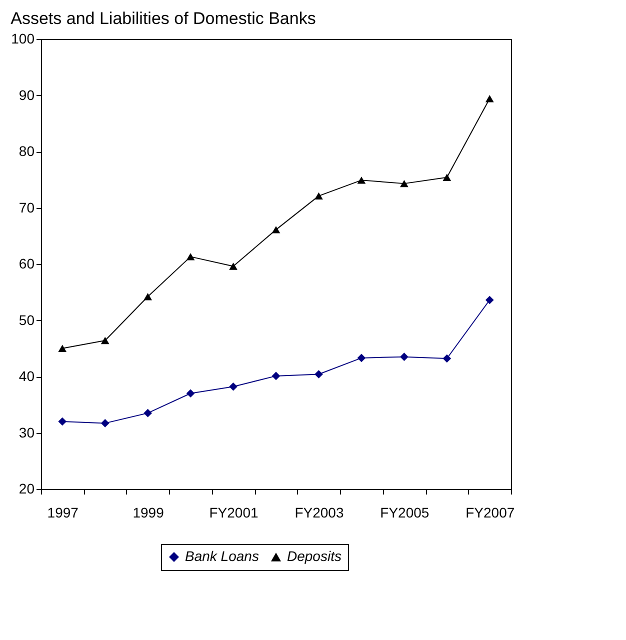  What do you see at coordinates (26, 432) in the screenshot?
I see `y-tick-label: 30` at bounding box center [26, 432].